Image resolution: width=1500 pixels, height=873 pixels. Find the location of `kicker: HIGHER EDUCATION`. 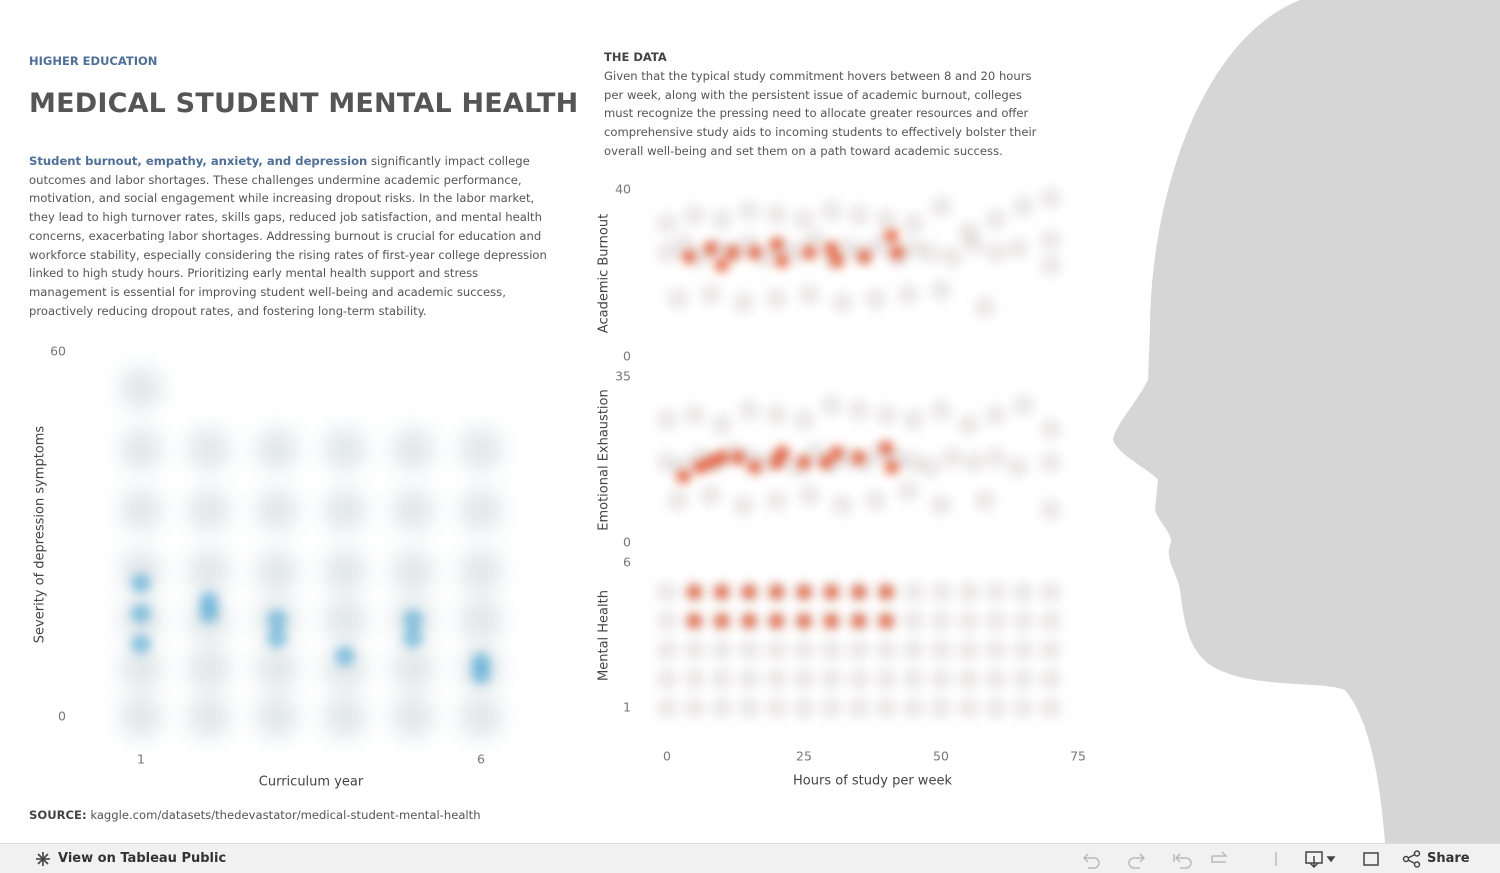

kicker: HIGHER EDUCATION is located at coordinates (93, 61).